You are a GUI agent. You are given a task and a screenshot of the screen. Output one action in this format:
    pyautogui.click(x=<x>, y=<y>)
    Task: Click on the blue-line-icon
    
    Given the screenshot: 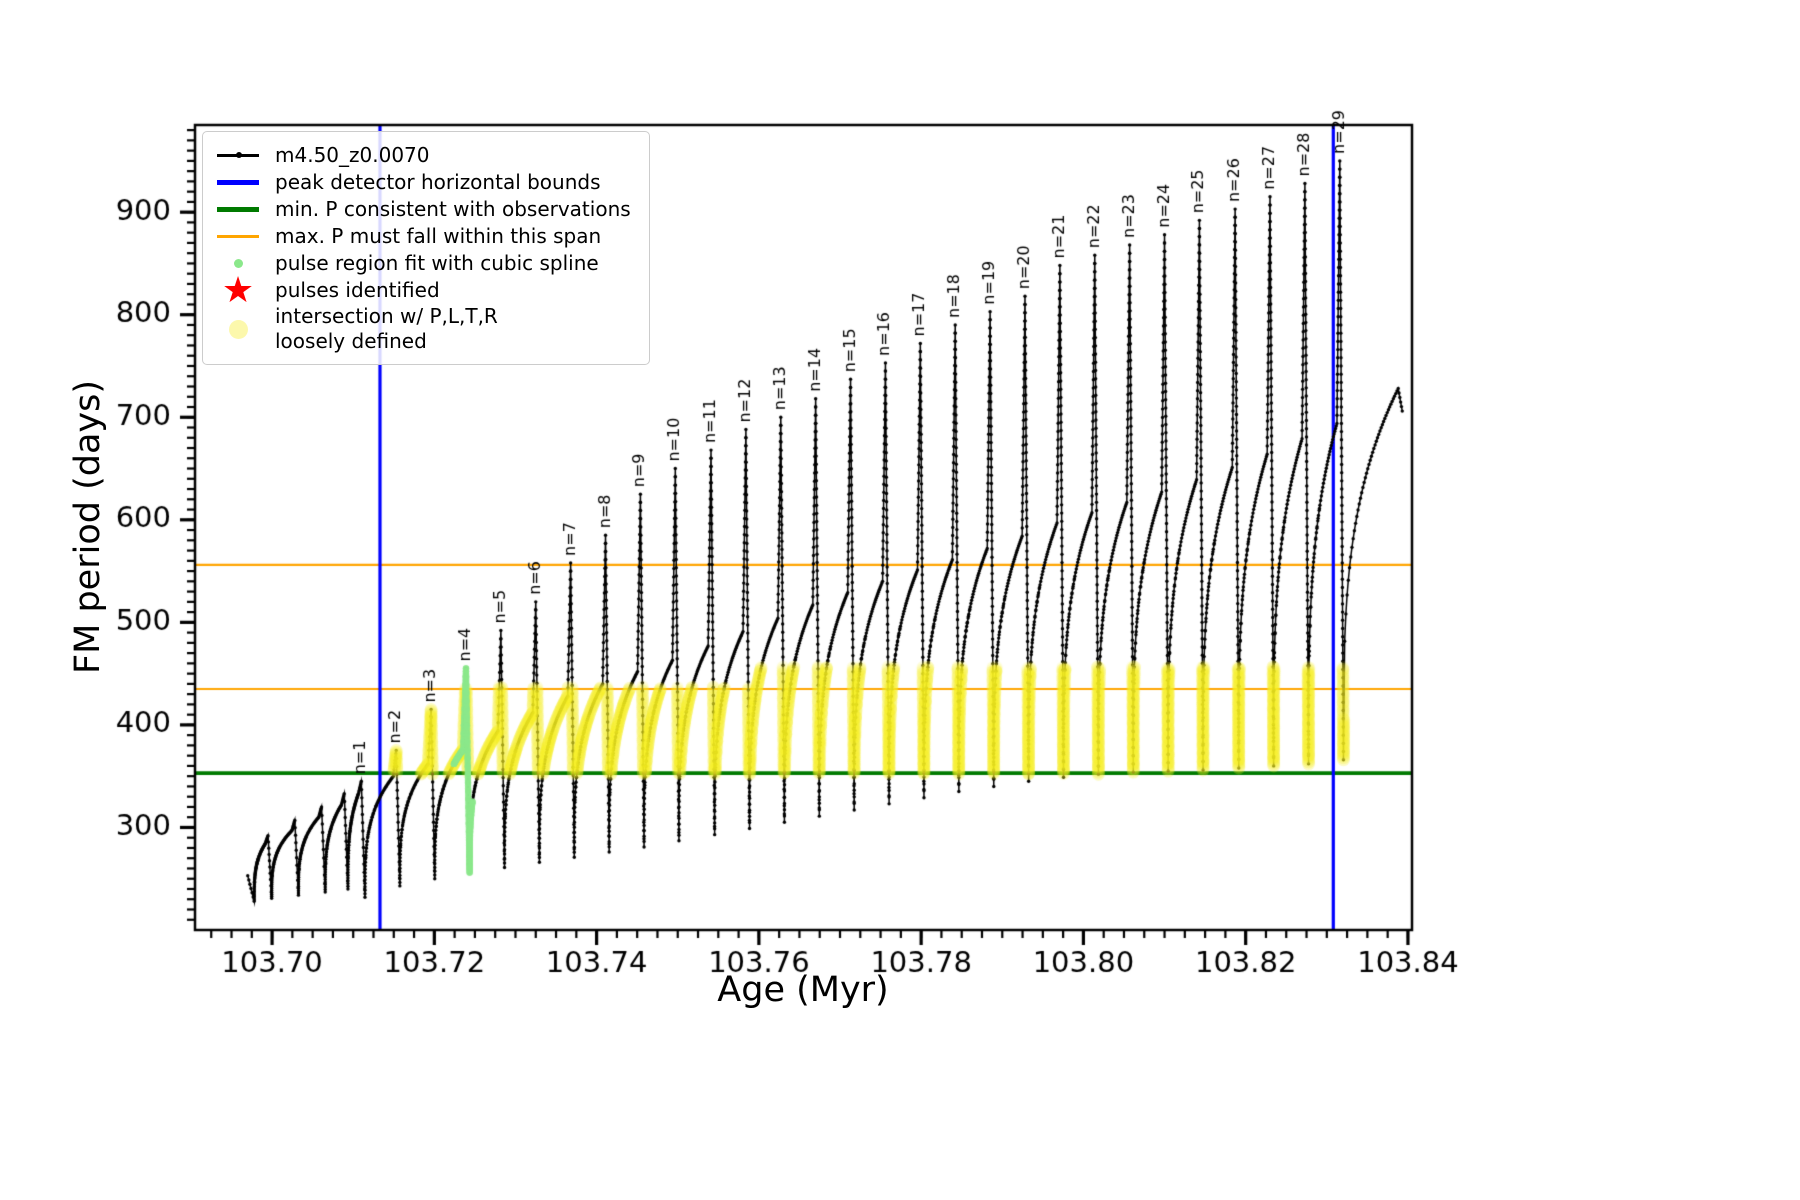 What is the action you would take?
    pyautogui.click(x=238, y=182)
    